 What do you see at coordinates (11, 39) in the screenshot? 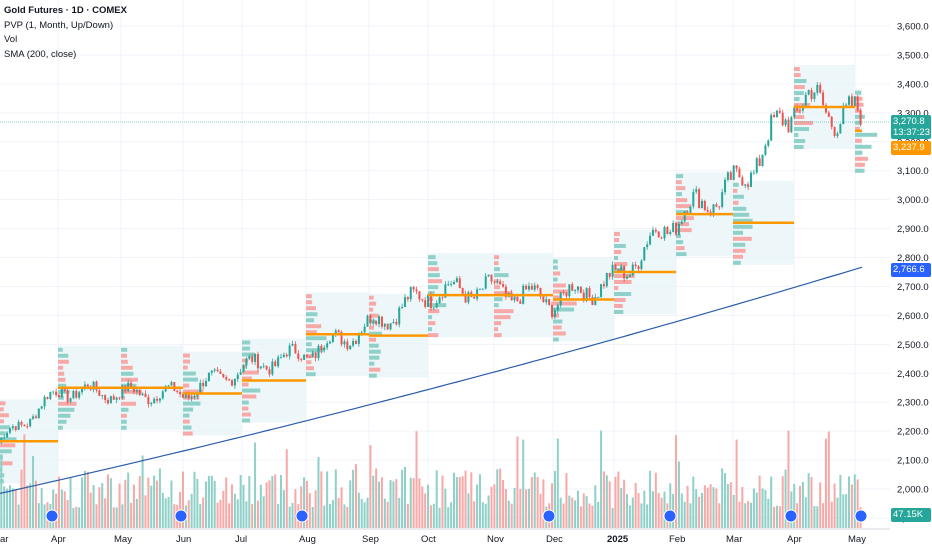
I see `volume-indicator-label: Vol` at bounding box center [11, 39].